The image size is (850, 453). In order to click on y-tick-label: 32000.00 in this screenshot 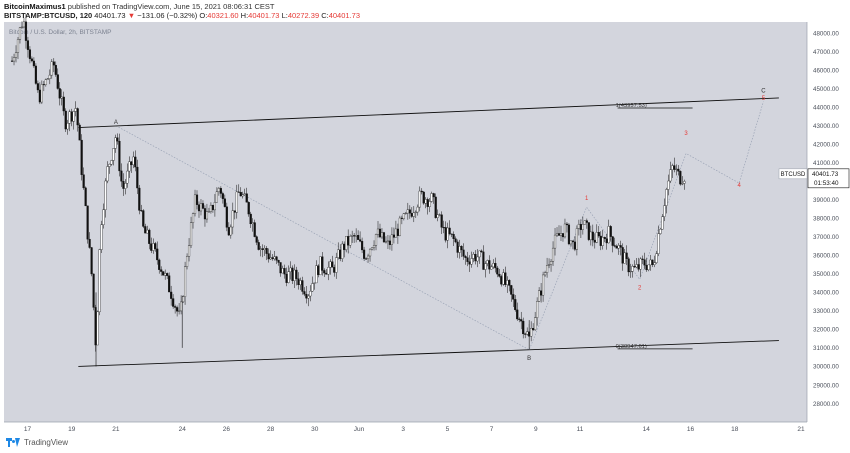, I will do `click(826, 330)`.